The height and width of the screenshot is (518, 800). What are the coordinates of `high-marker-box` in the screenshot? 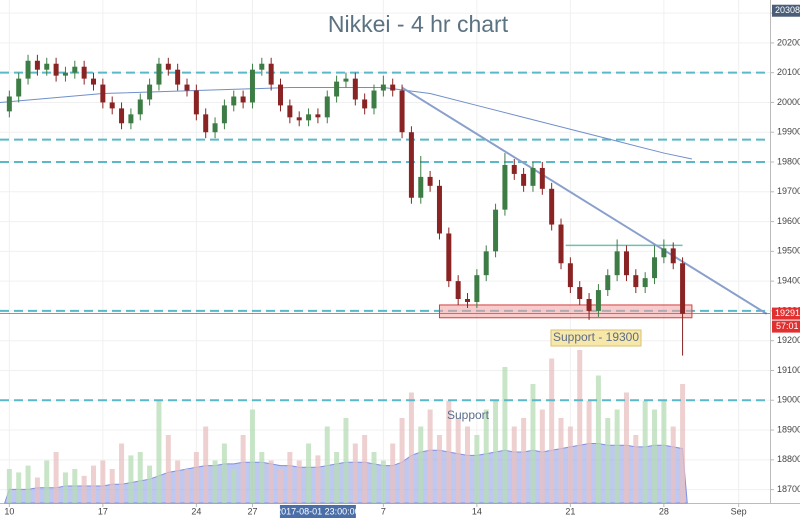 It's located at (786, 10).